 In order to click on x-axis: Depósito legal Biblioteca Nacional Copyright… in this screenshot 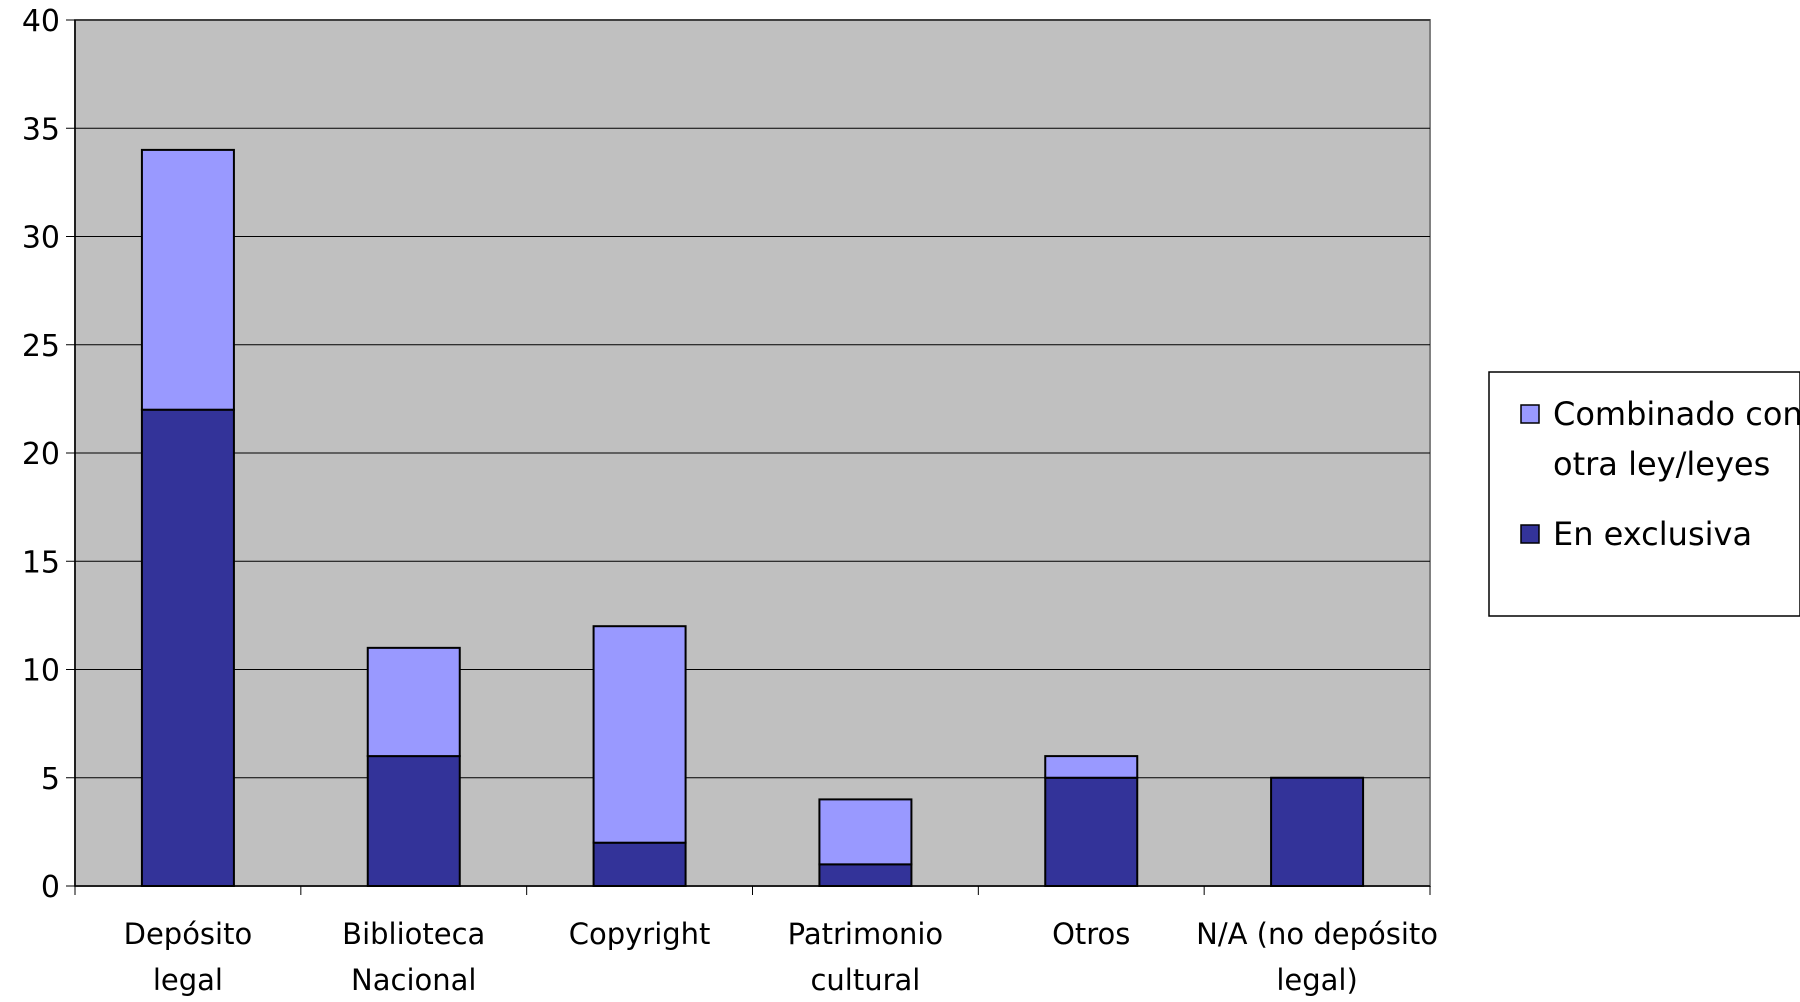, I will do `click(756, 941)`.